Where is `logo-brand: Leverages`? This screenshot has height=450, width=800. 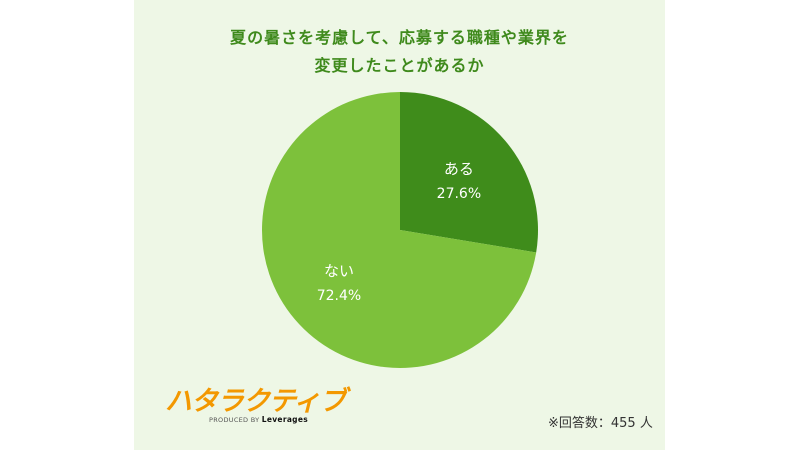
logo-brand: Leverages is located at coordinates (285, 419).